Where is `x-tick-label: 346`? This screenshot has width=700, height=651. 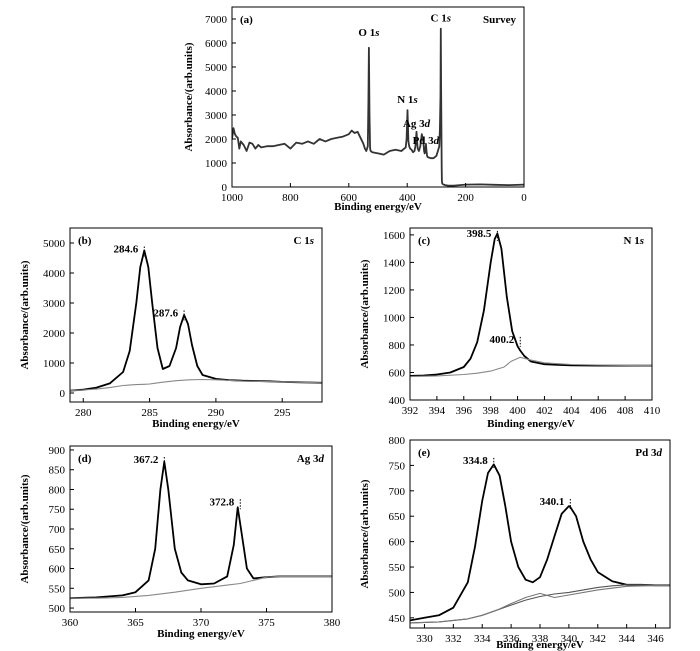
x-tick-label: 346 is located at coordinates (655, 639).